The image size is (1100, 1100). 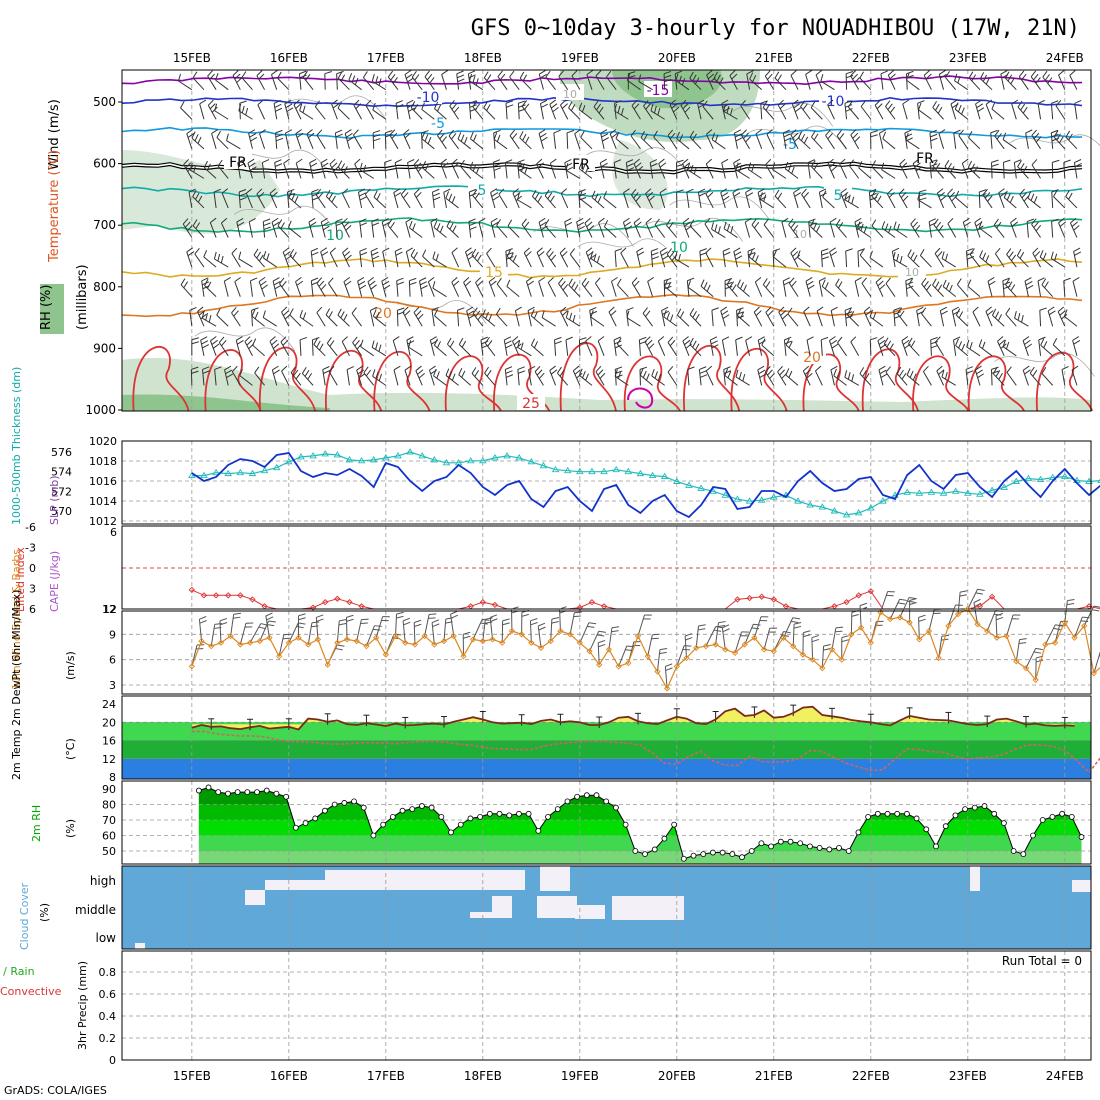 What do you see at coordinates (635, 159) in the screenshot?
I see `rh-contour-line` at bounding box center [635, 159].